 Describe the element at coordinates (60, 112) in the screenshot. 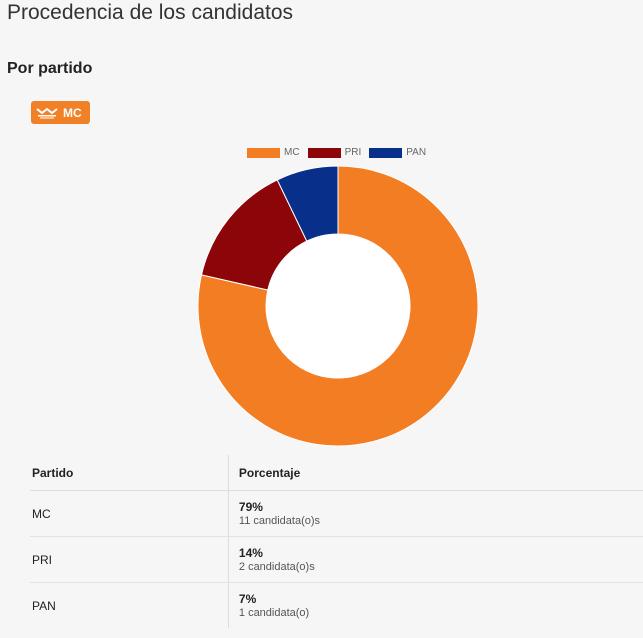

I see `party-filter-badge-mc: MC` at that location.